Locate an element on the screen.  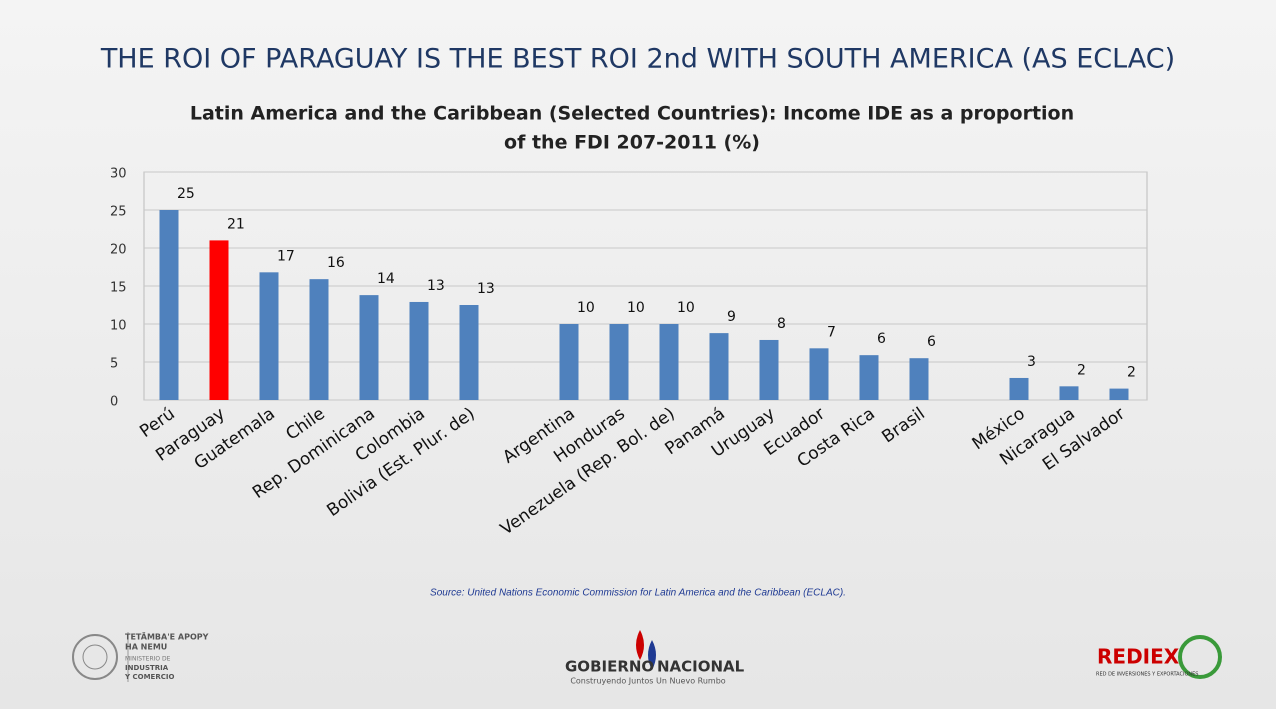
value-label: 7 is located at coordinates (831, 332).